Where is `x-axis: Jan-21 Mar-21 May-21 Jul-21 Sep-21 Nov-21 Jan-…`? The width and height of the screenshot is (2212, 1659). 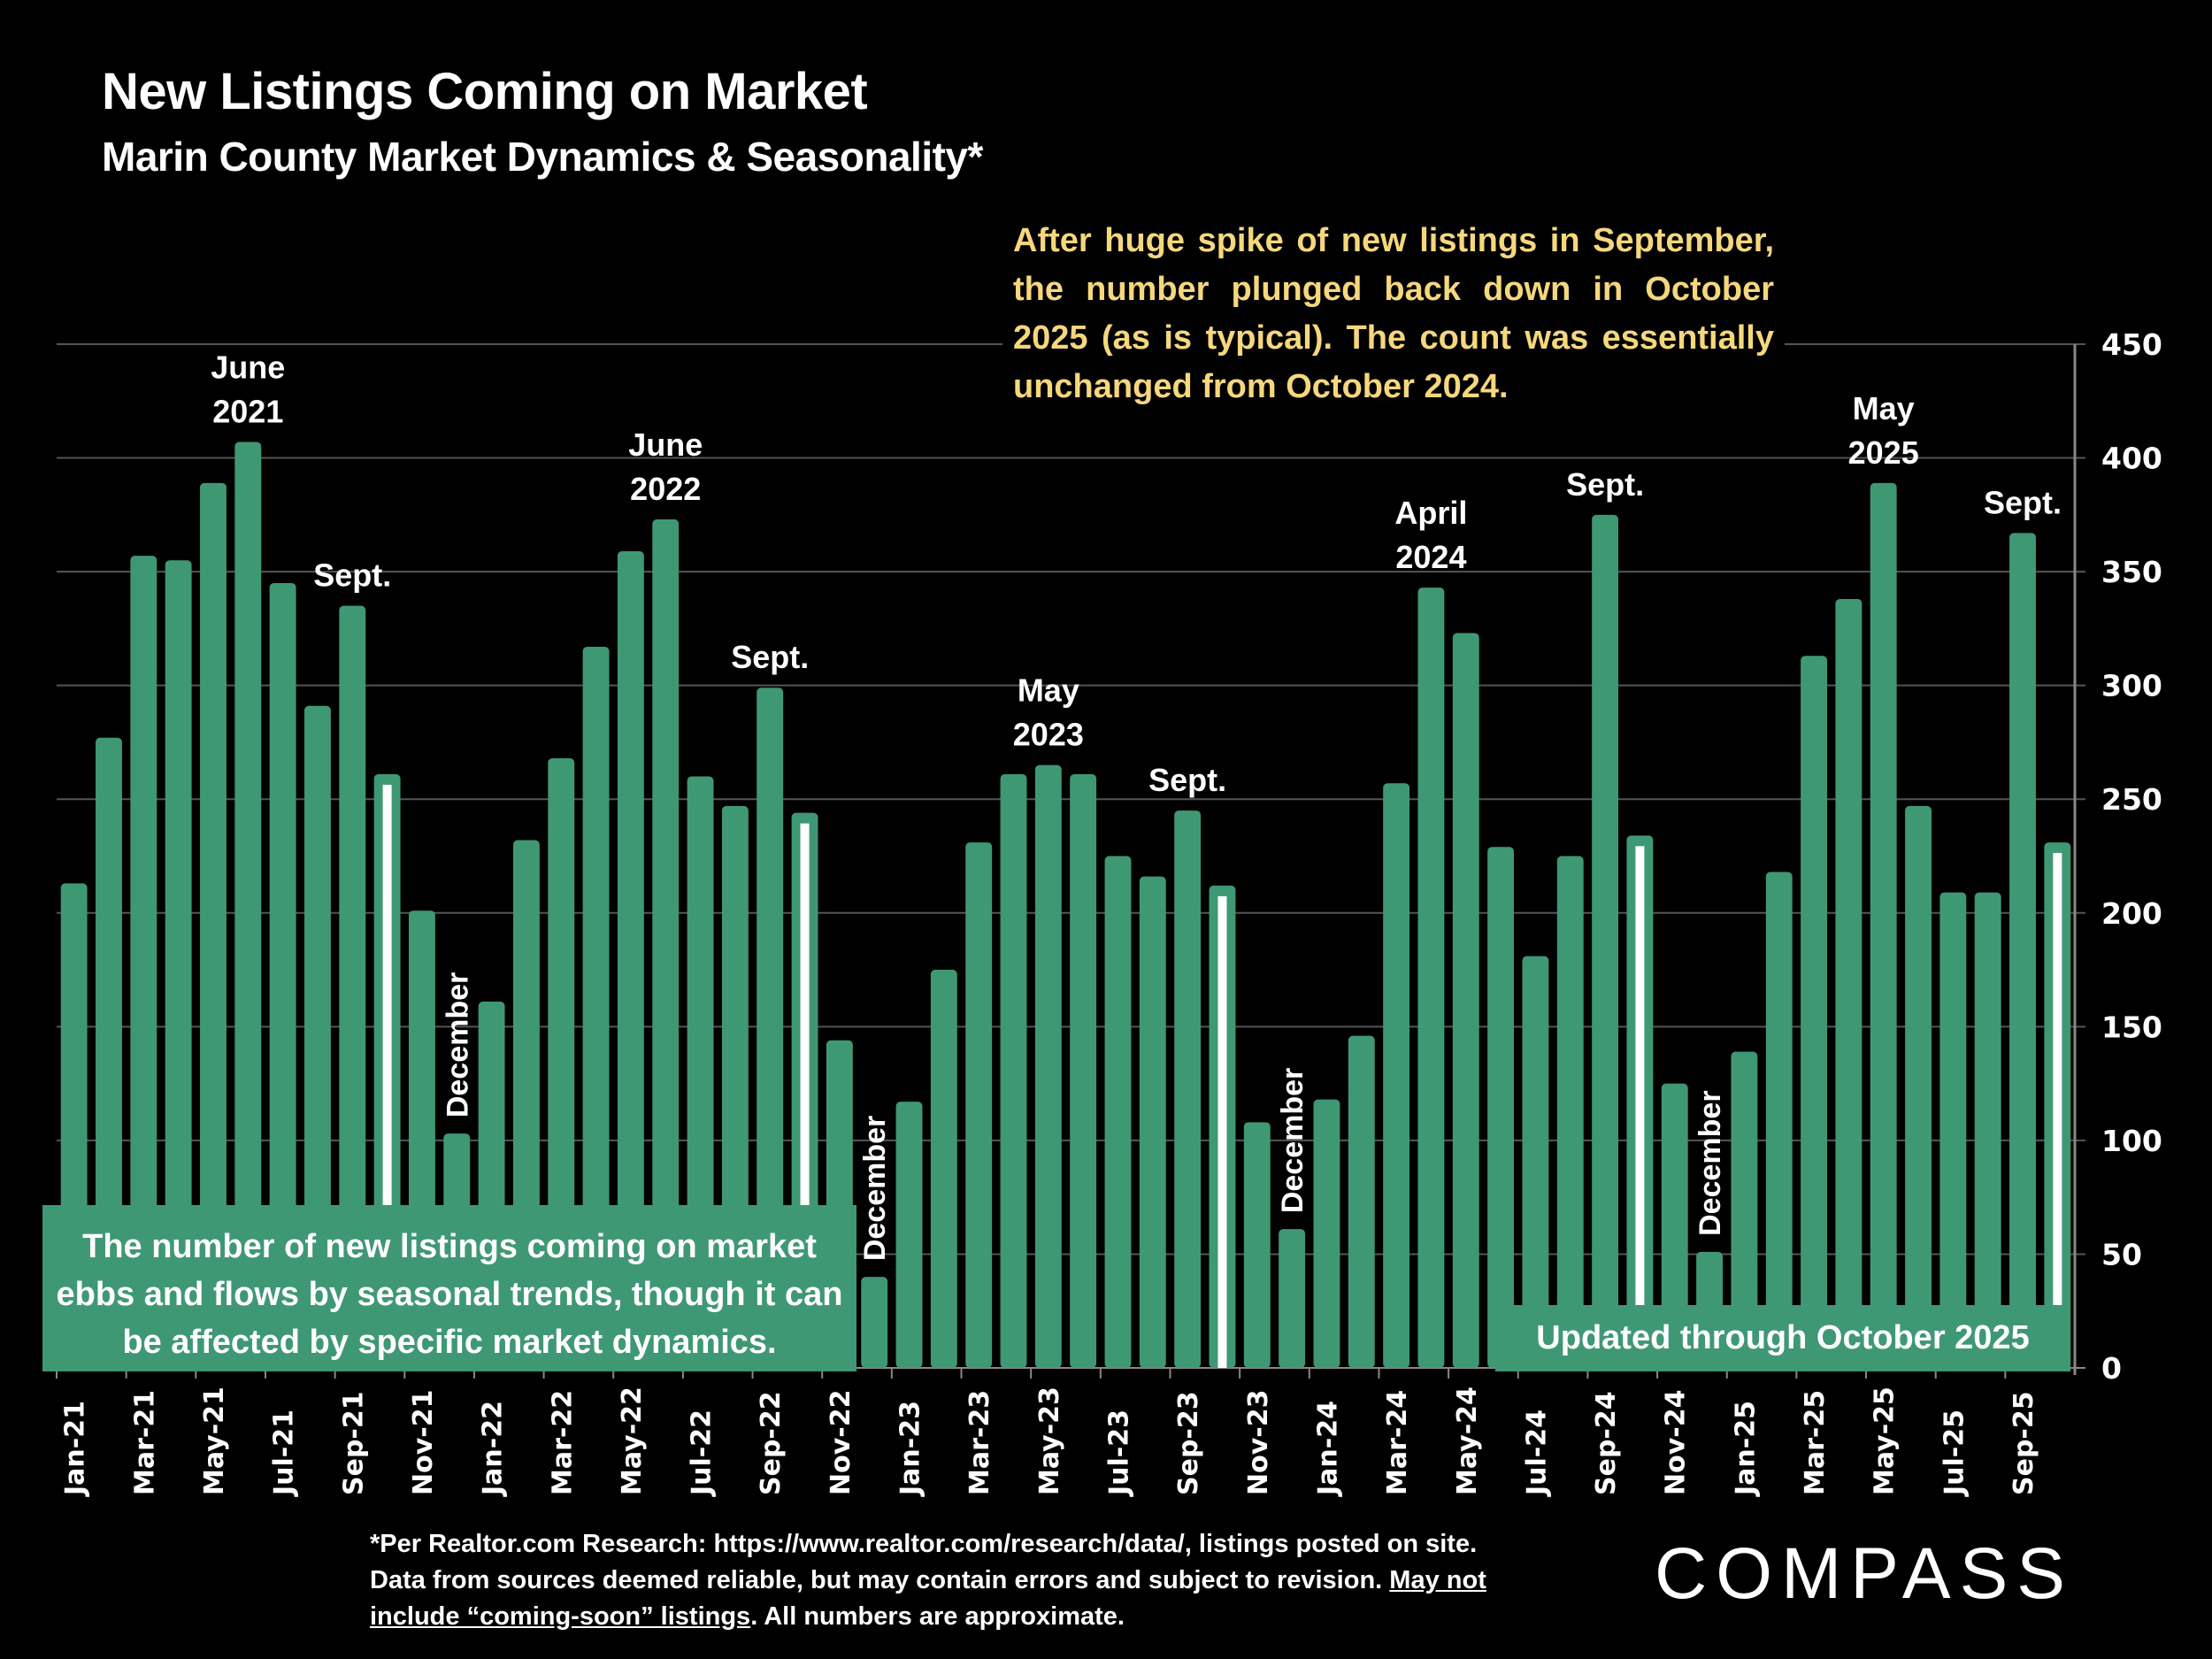
x-axis: Jan-21 Mar-21 May-21 Jul-21 Sep-21 Nov-21 Jan-… is located at coordinates (1047, 1433).